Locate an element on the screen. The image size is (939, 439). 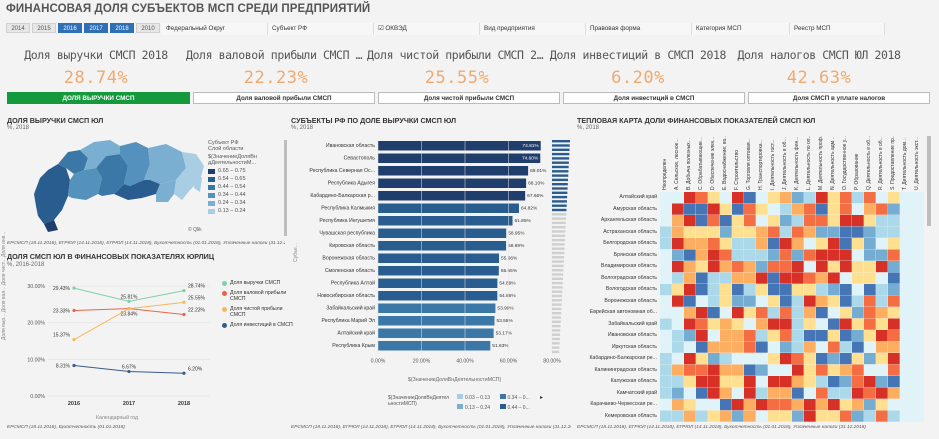
kpi-revenue: Доля выручки СМСП 2018 28.74% is located at coordinates (96, 68).